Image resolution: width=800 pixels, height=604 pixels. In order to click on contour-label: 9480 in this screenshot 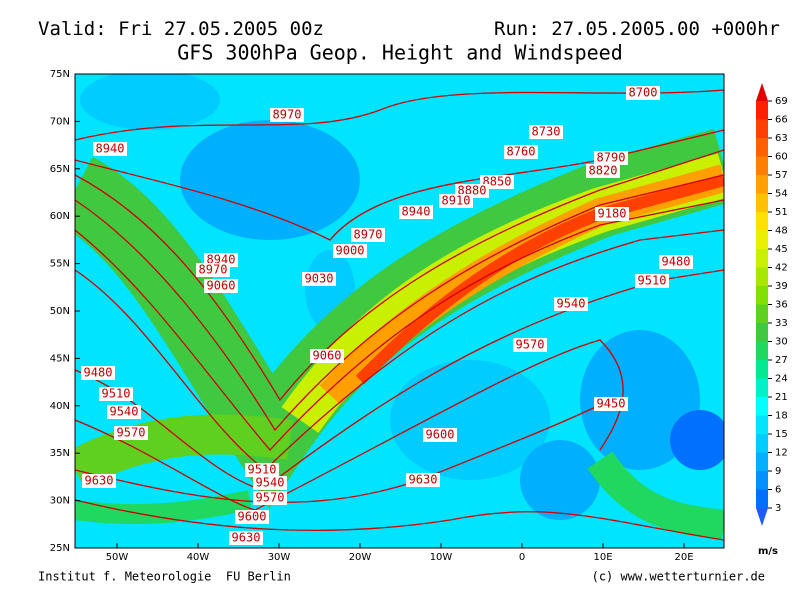, I will do `click(98, 373)`.